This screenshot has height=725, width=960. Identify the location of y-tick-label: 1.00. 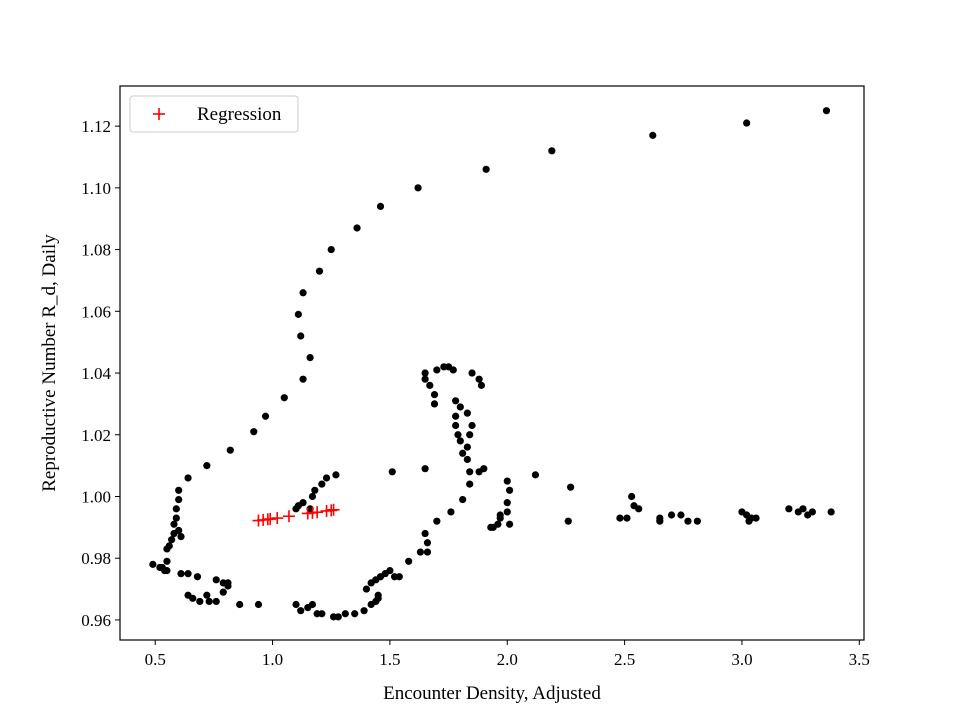
(96, 496).